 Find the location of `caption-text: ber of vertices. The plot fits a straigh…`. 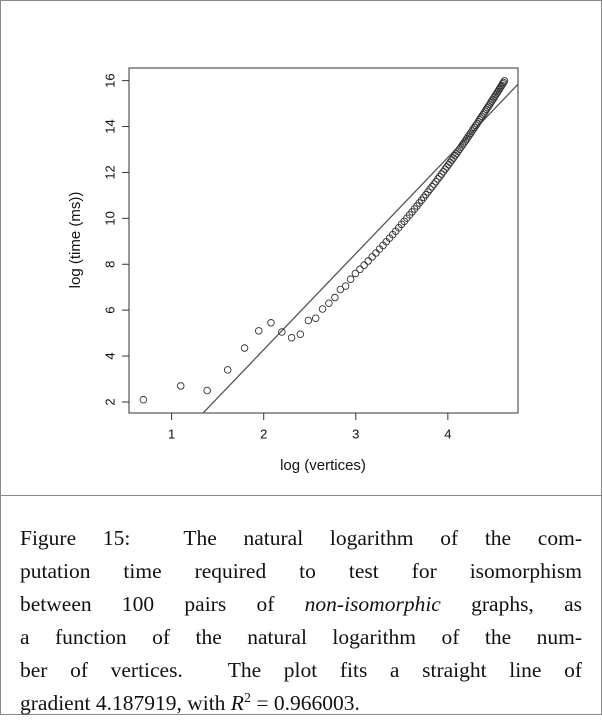

caption-text: ber of vertices. The plot fits a straigh… is located at coordinates (301, 670).